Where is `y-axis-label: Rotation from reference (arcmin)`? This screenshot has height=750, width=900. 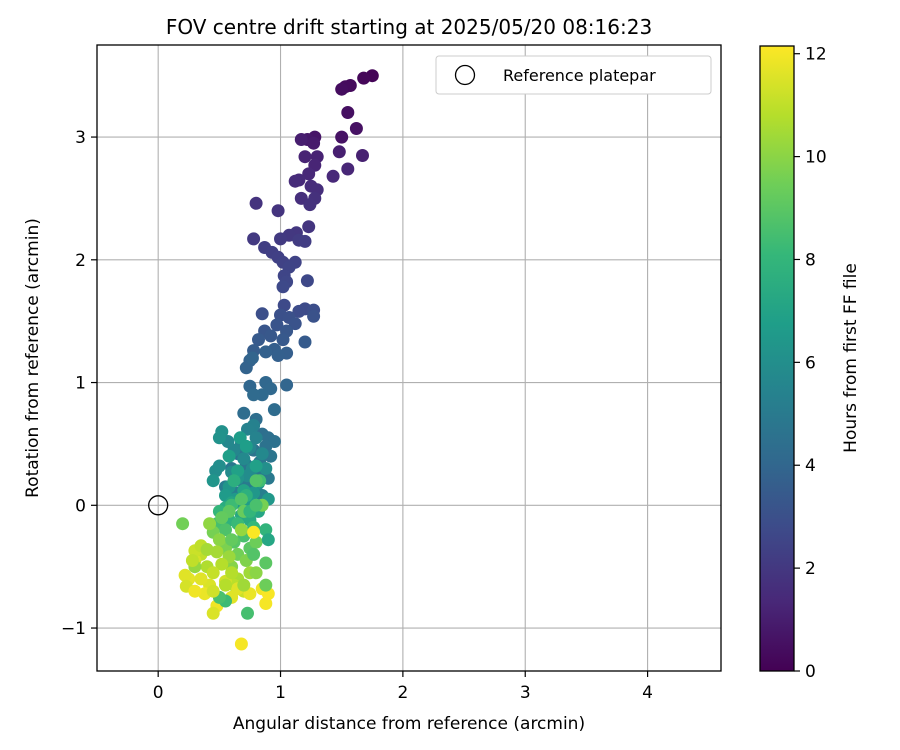 y-axis-label: Rotation from reference (arcmin) is located at coordinates (33, 358).